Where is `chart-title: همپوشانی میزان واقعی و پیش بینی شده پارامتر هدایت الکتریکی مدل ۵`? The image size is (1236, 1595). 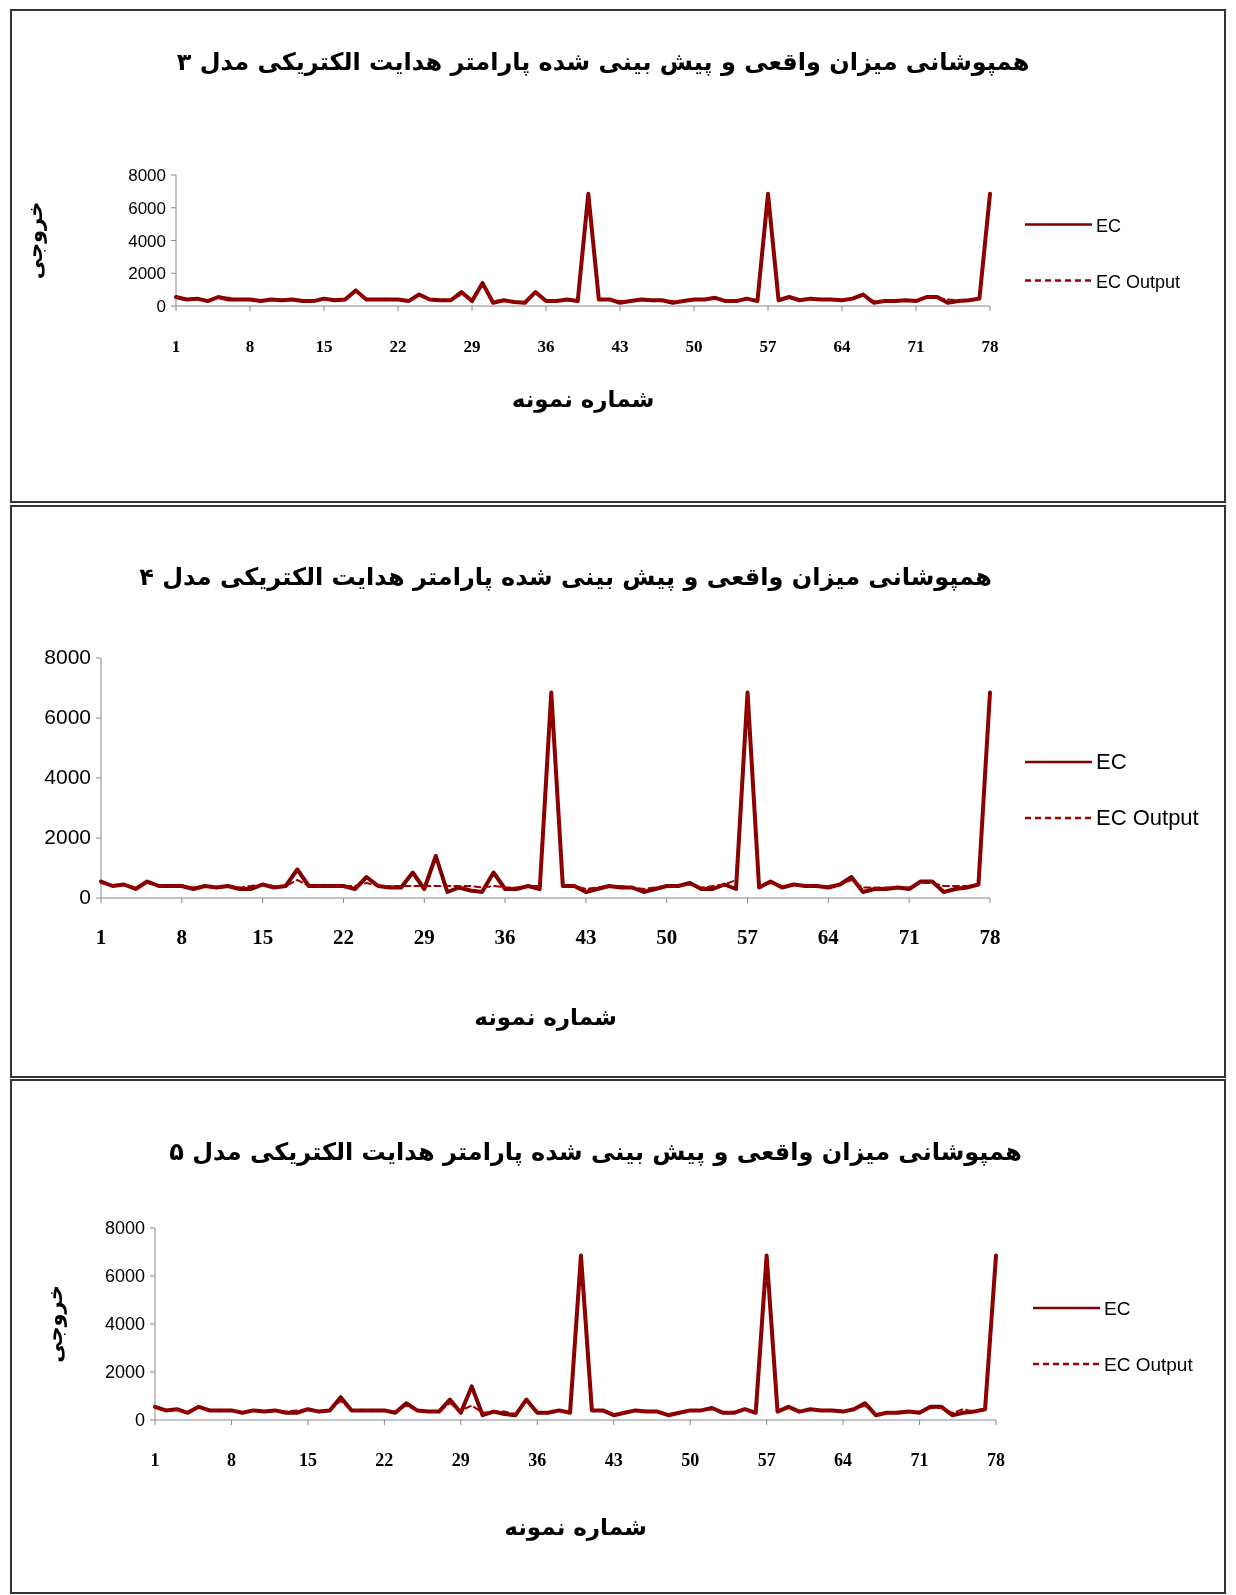
chart-title: همپوشانی میزان واقعی و پیش بینی شده پارامتر هدایت الکتریکی مدل ۵ is located at coordinates (595, 1152).